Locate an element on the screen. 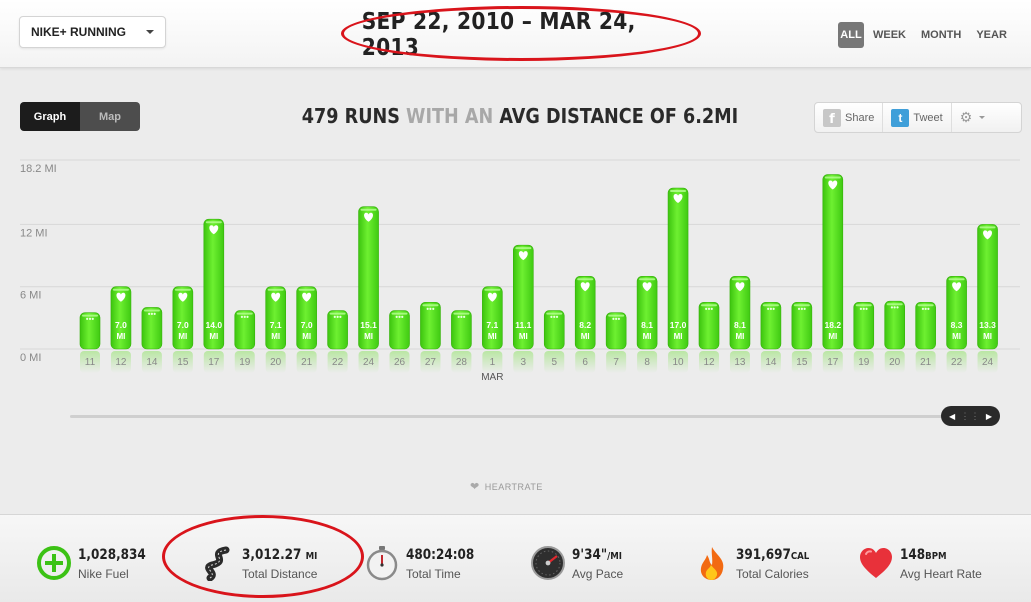  tab-all: ALL is located at coordinates (851, 35).